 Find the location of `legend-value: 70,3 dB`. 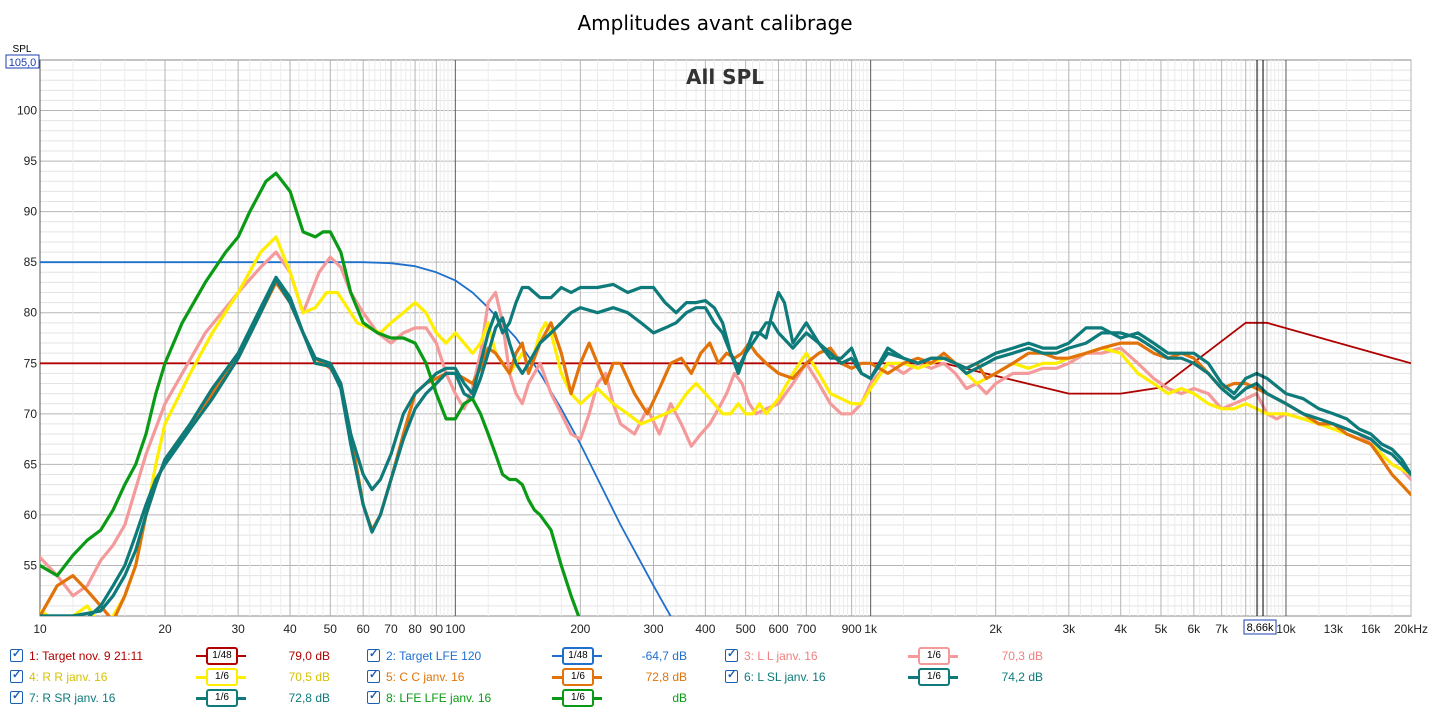

legend-value: 70,3 dB is located at coordinates (1022, 656).